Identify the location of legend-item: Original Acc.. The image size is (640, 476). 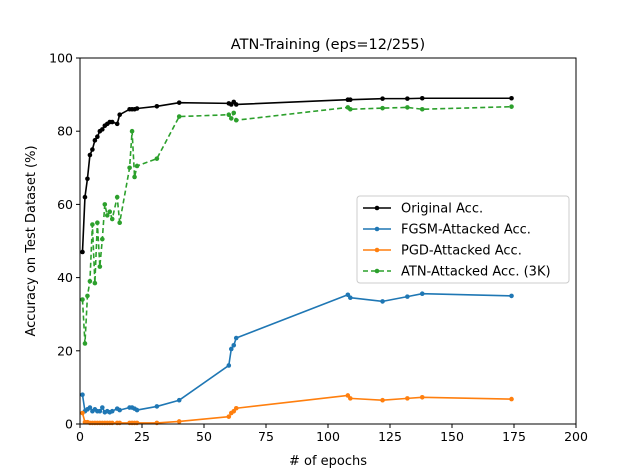
(423, 209).